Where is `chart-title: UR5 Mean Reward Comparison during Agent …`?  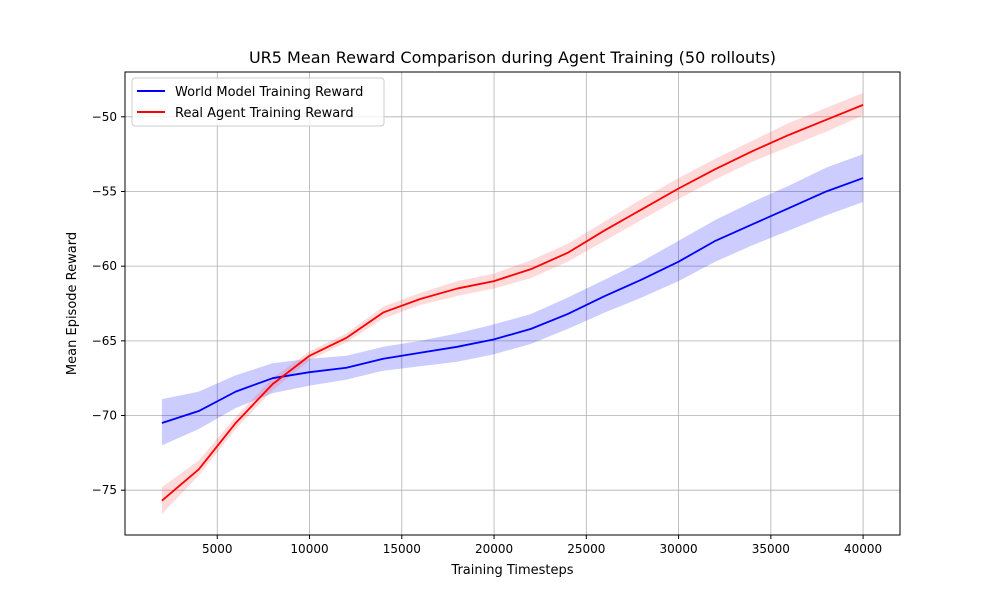
chart-title: UR5 Mean Reward Comparison during Agent … is located at coordinates (512, 57).